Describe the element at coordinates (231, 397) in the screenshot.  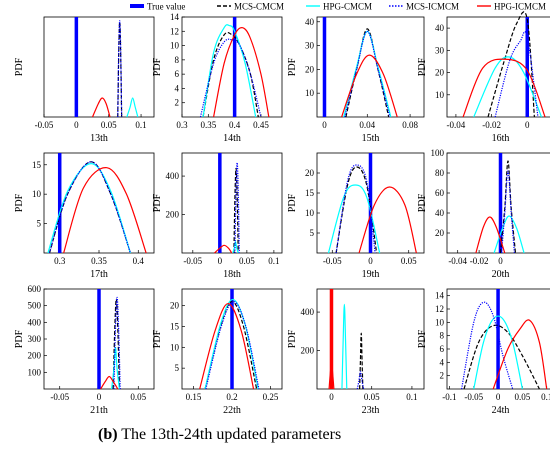
I see `x-tick-label: 0.2` at that location.